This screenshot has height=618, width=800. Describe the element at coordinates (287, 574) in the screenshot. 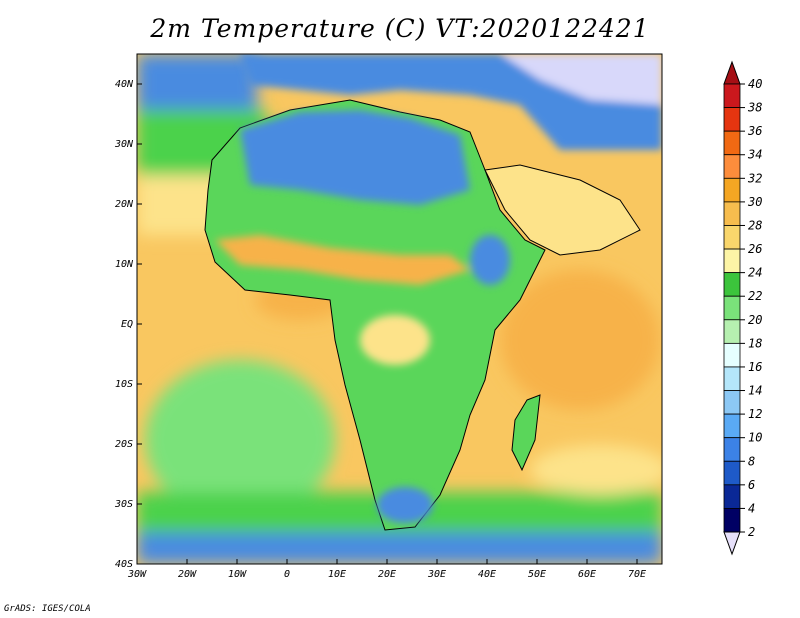

I see `lon-tick-label: 0` at that location.